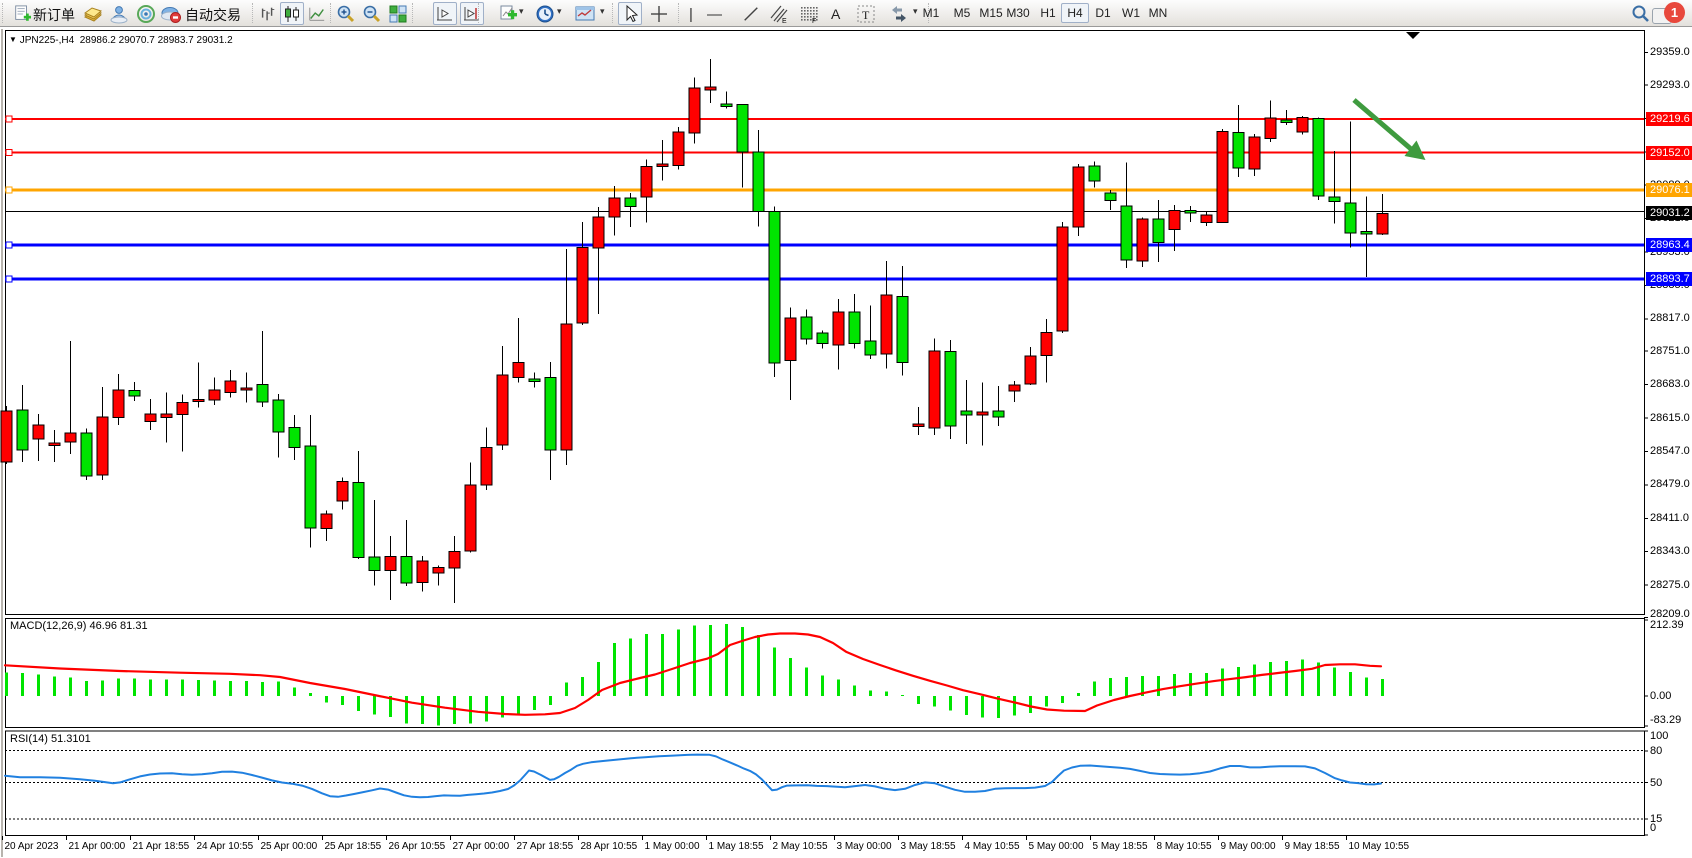  Describe the element at coordinates (784, 21) in the screenshot. I see `svg-text: E` at that location.